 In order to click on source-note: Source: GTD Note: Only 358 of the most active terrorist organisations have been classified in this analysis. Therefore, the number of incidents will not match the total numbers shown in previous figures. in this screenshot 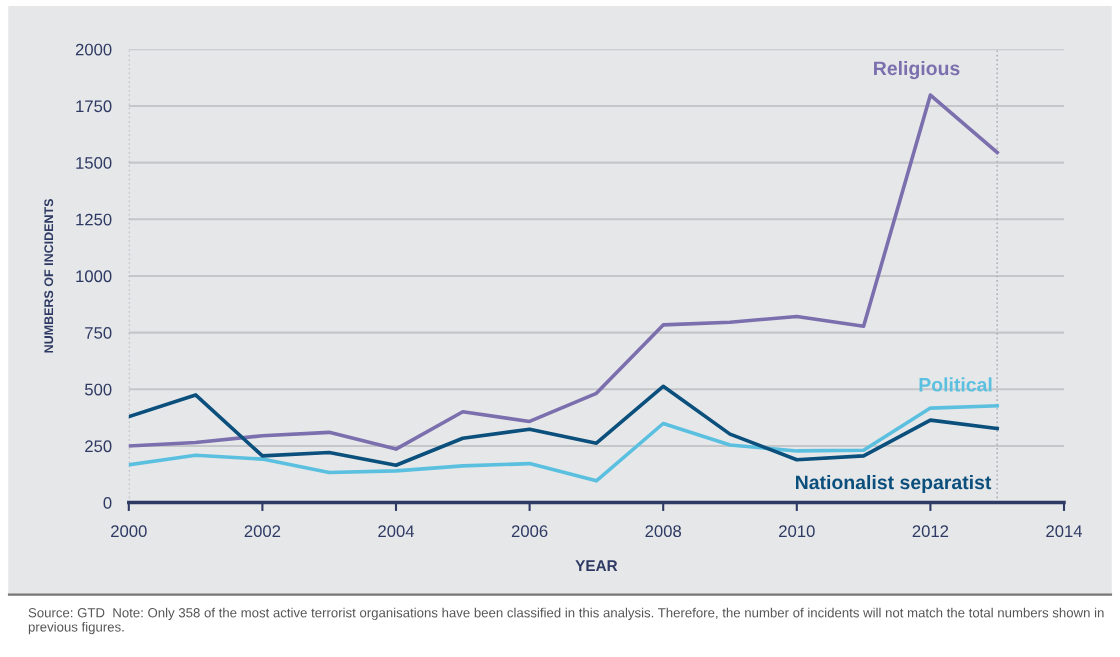, I will do `click(566, 621)`.